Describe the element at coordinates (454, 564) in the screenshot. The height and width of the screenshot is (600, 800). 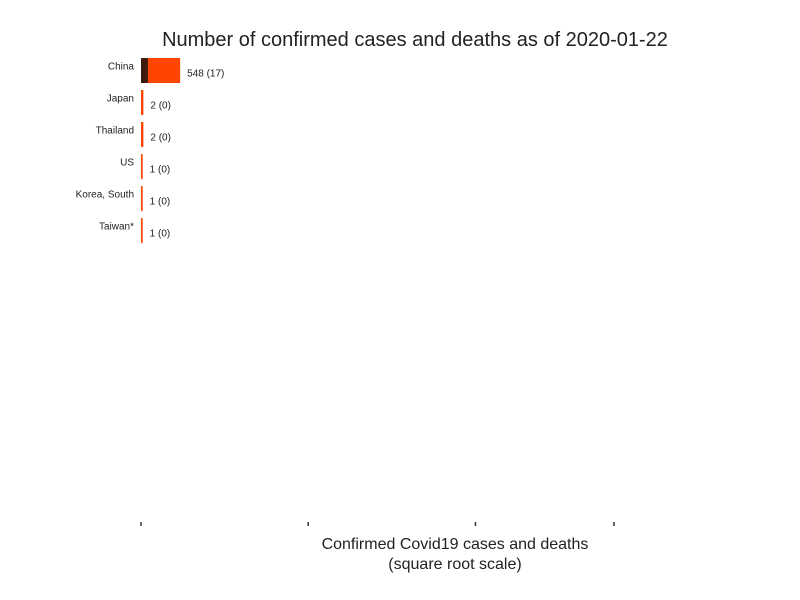
I see `x-axis-scale-note: (square root scale)` at that location.